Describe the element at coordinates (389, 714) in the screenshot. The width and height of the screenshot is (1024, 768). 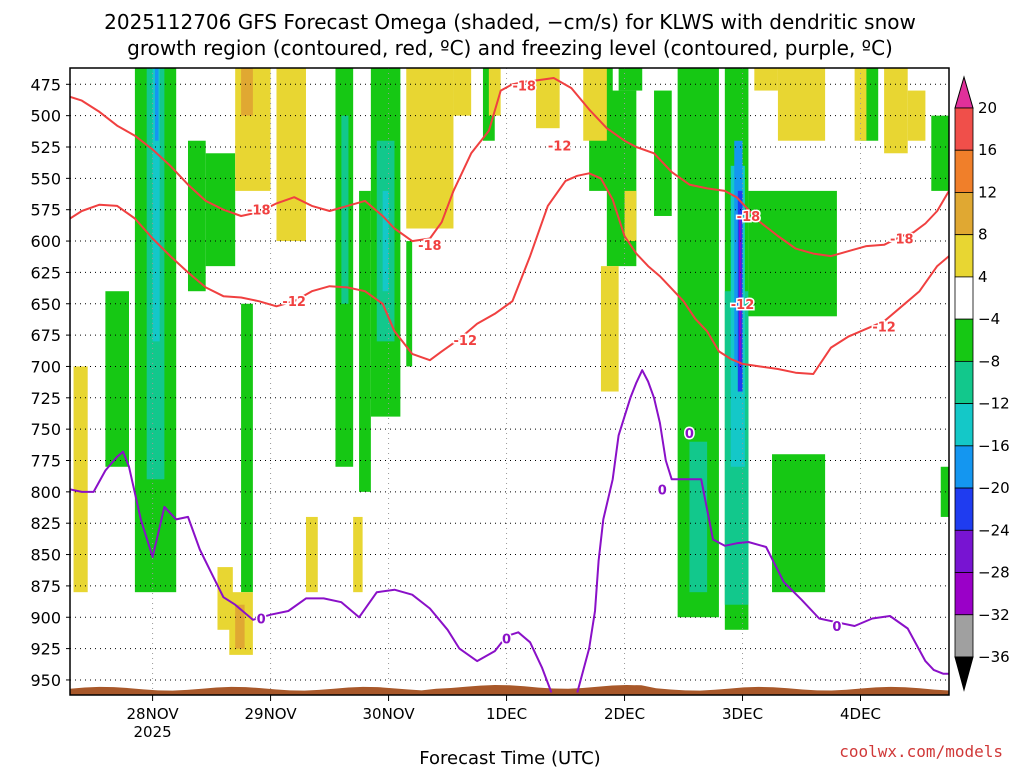
I see `x-tick-label-30NOV: 30NOV` at that location.